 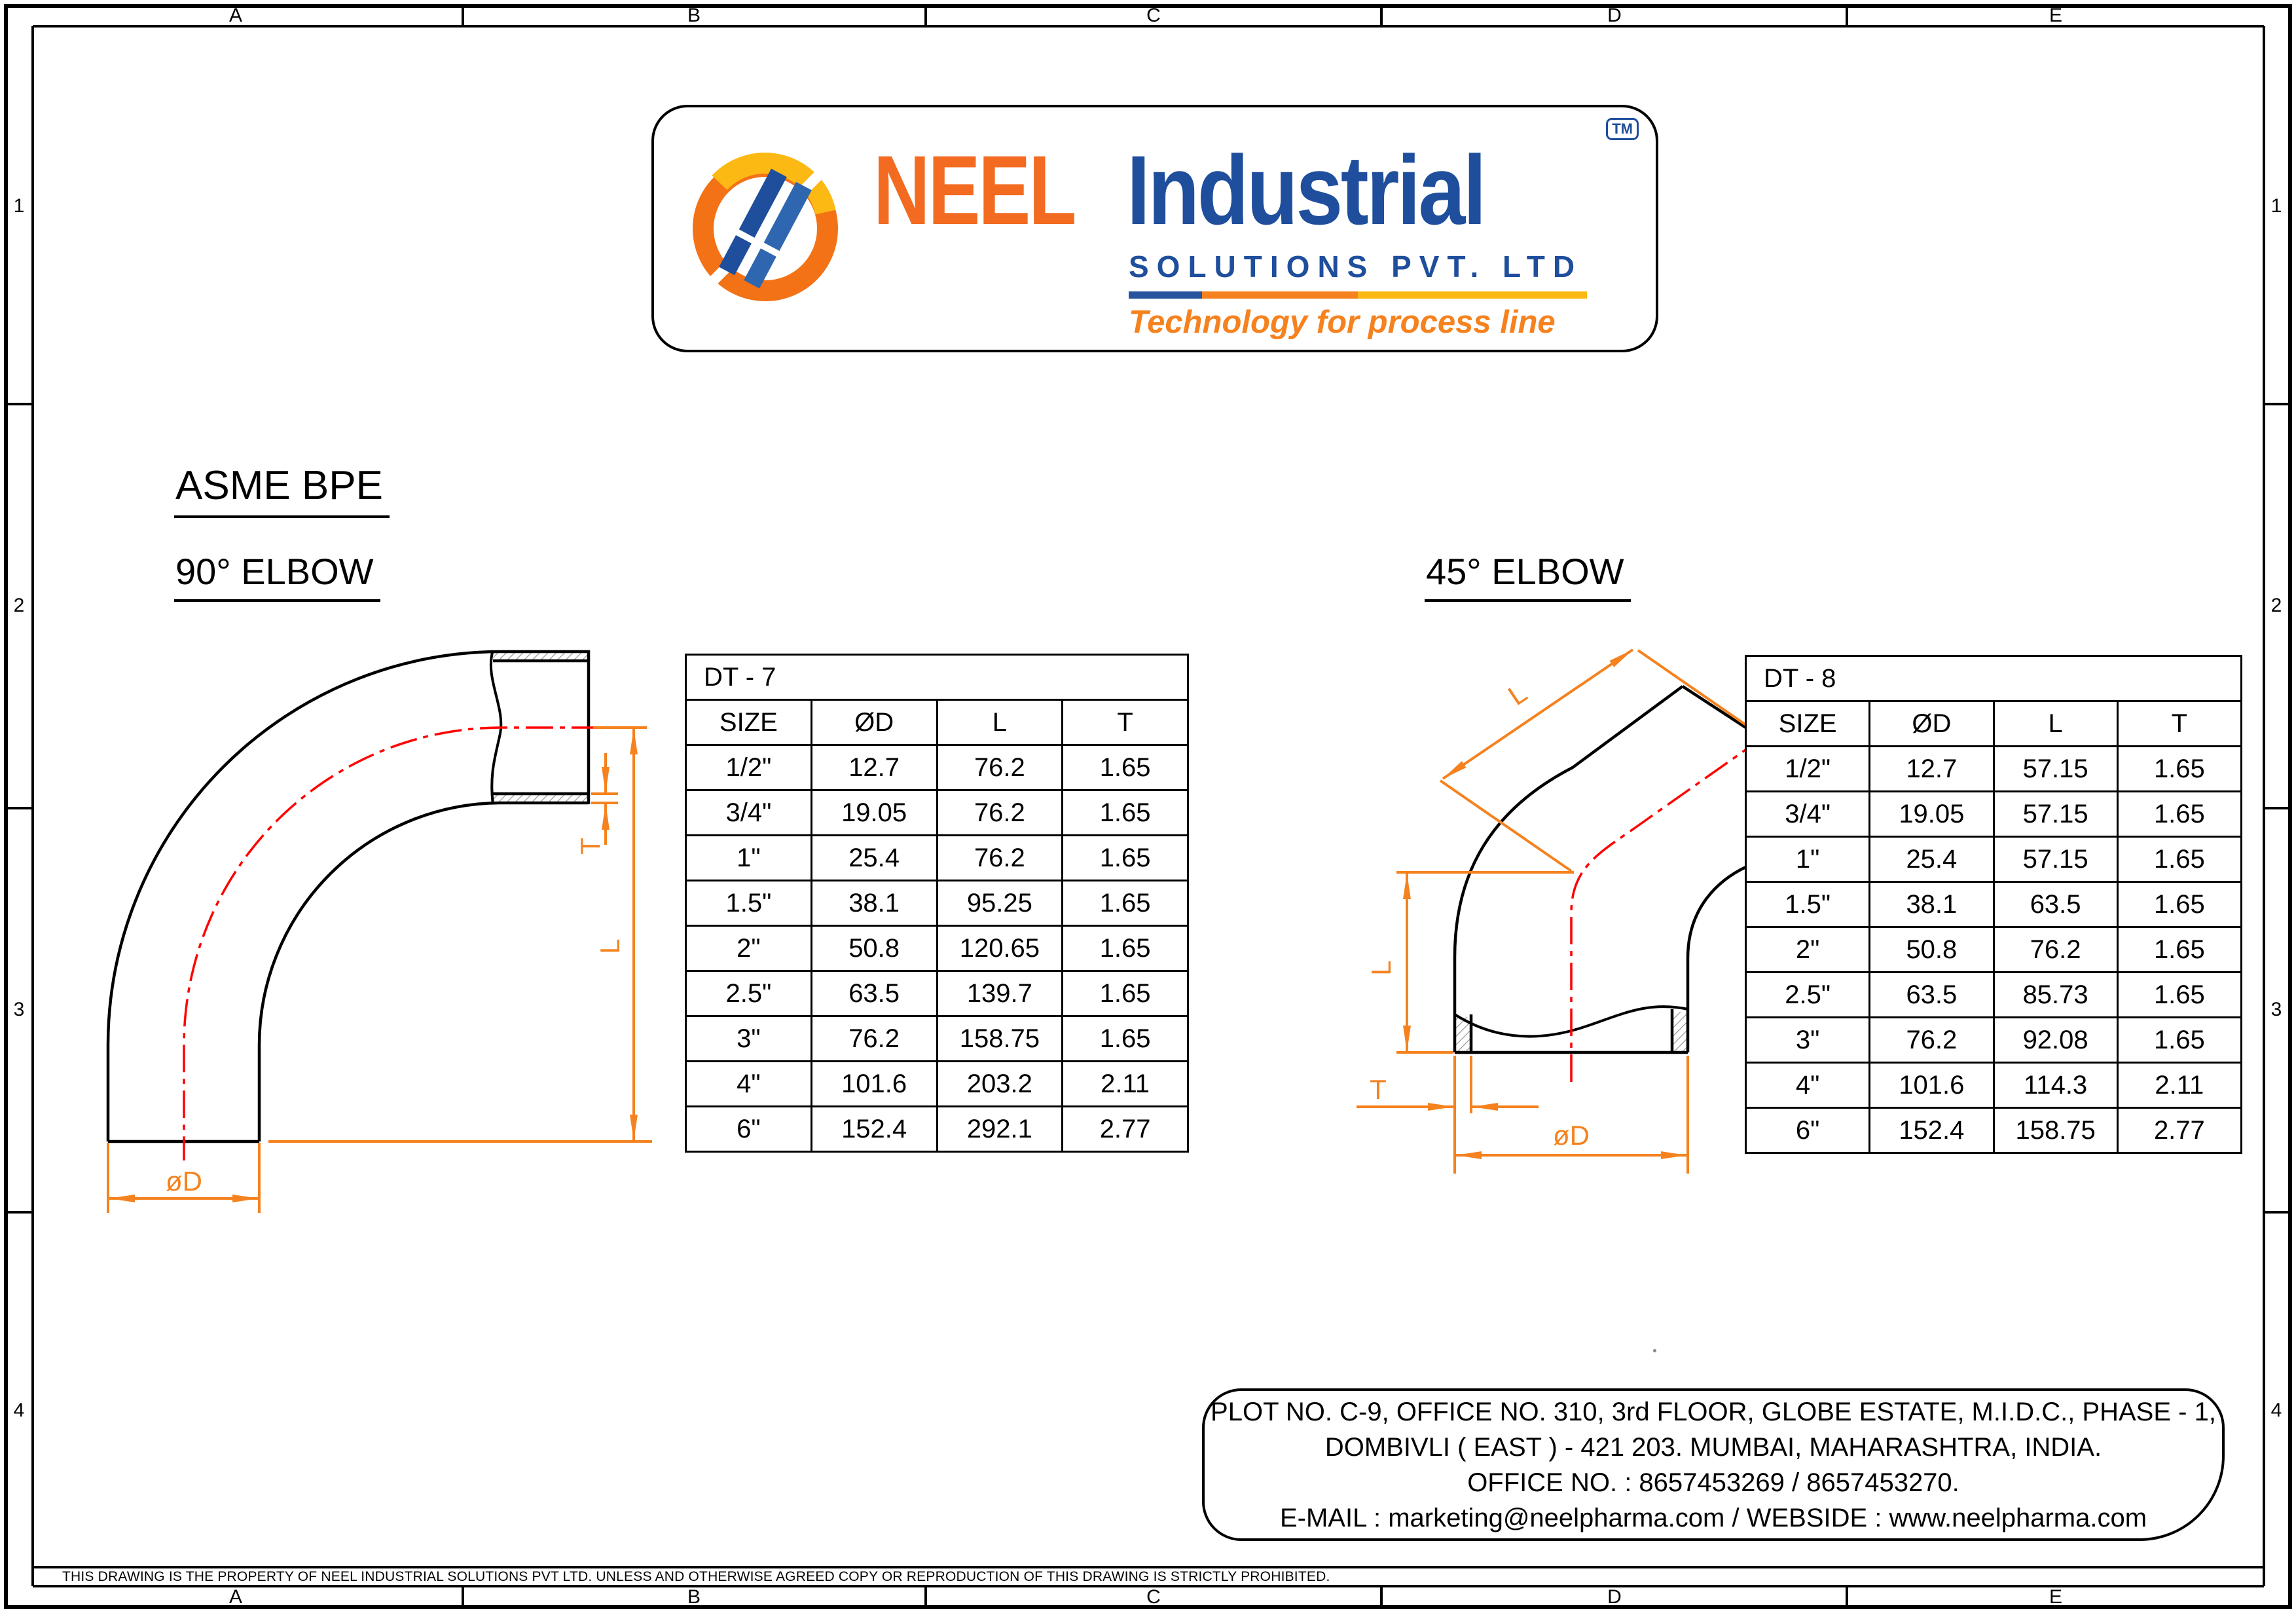 What do you see at coordinates (2055, 1131) in the screenshot?
I see `table-cell: 158.75` at bounding box center [2055, 1131].